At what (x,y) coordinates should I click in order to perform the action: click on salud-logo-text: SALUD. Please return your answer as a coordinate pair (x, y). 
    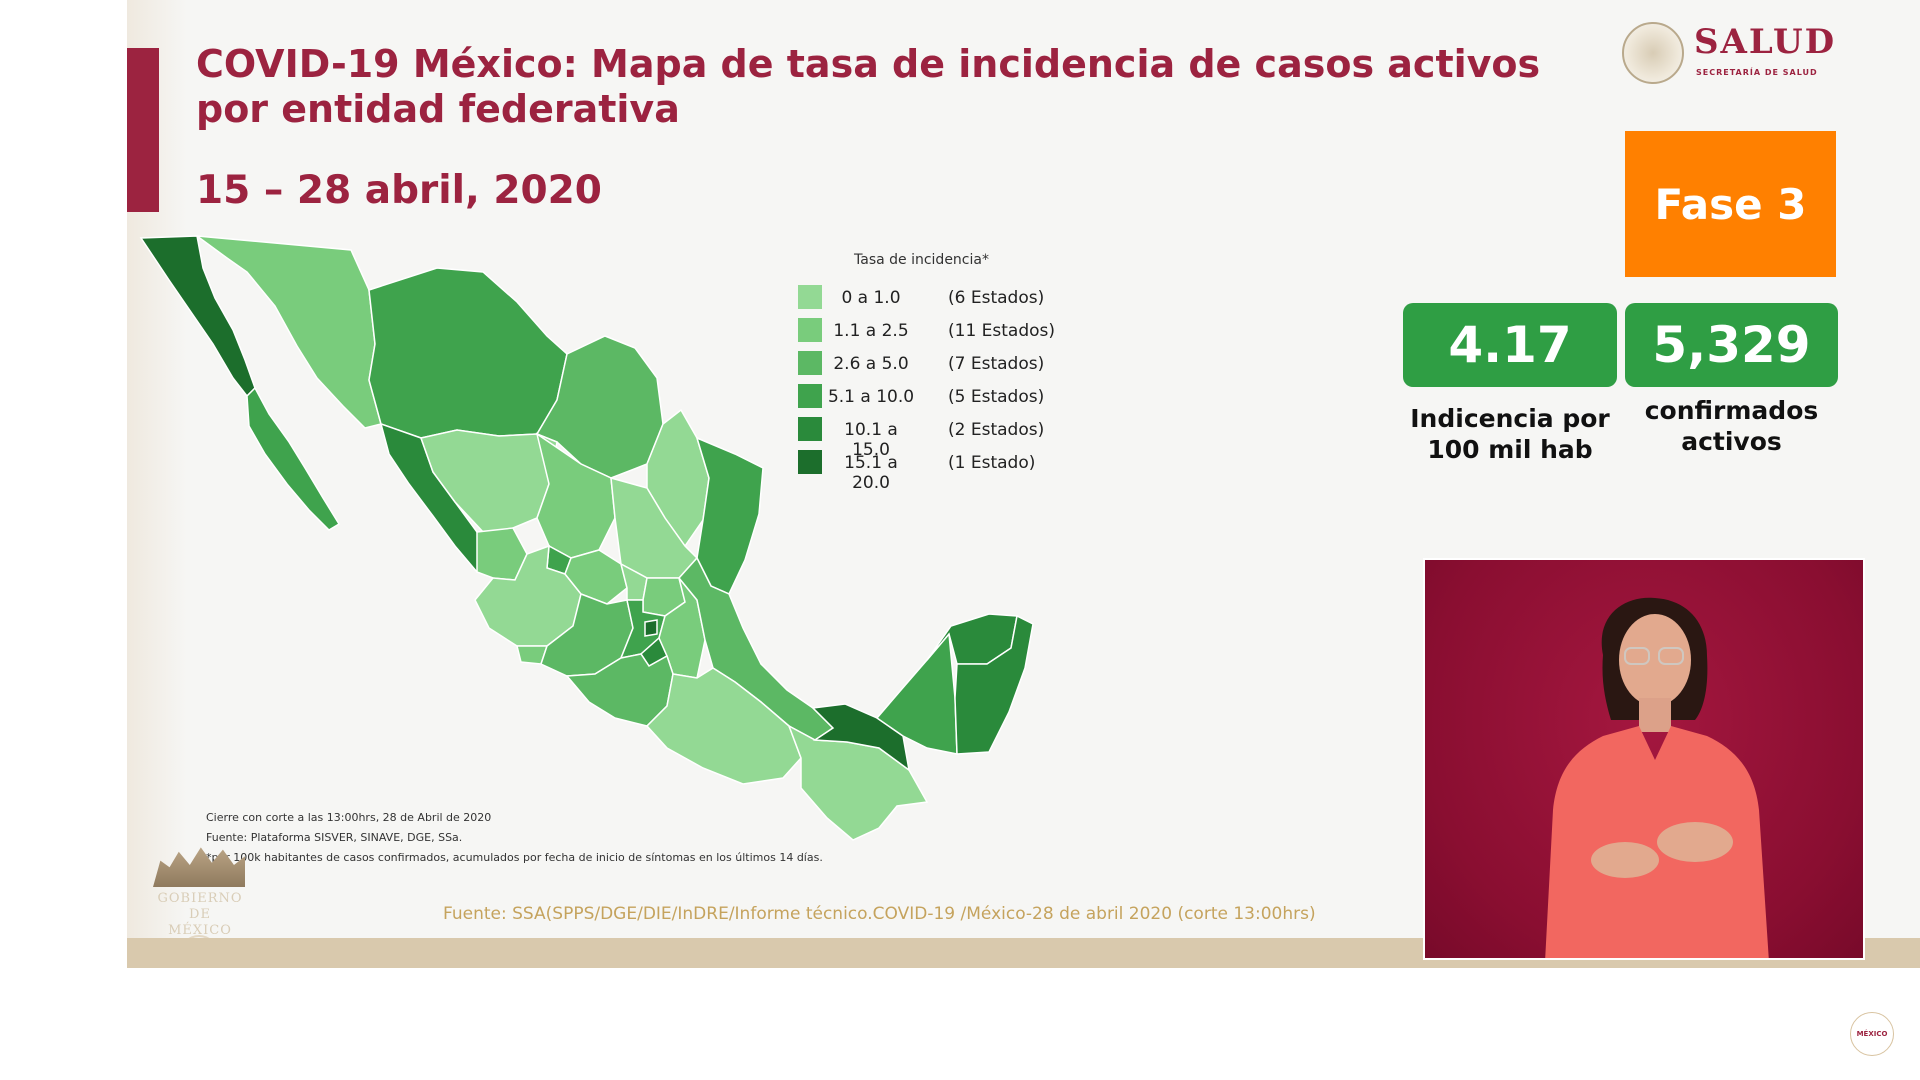
    Looking at the image, I should click on (1765, 42).